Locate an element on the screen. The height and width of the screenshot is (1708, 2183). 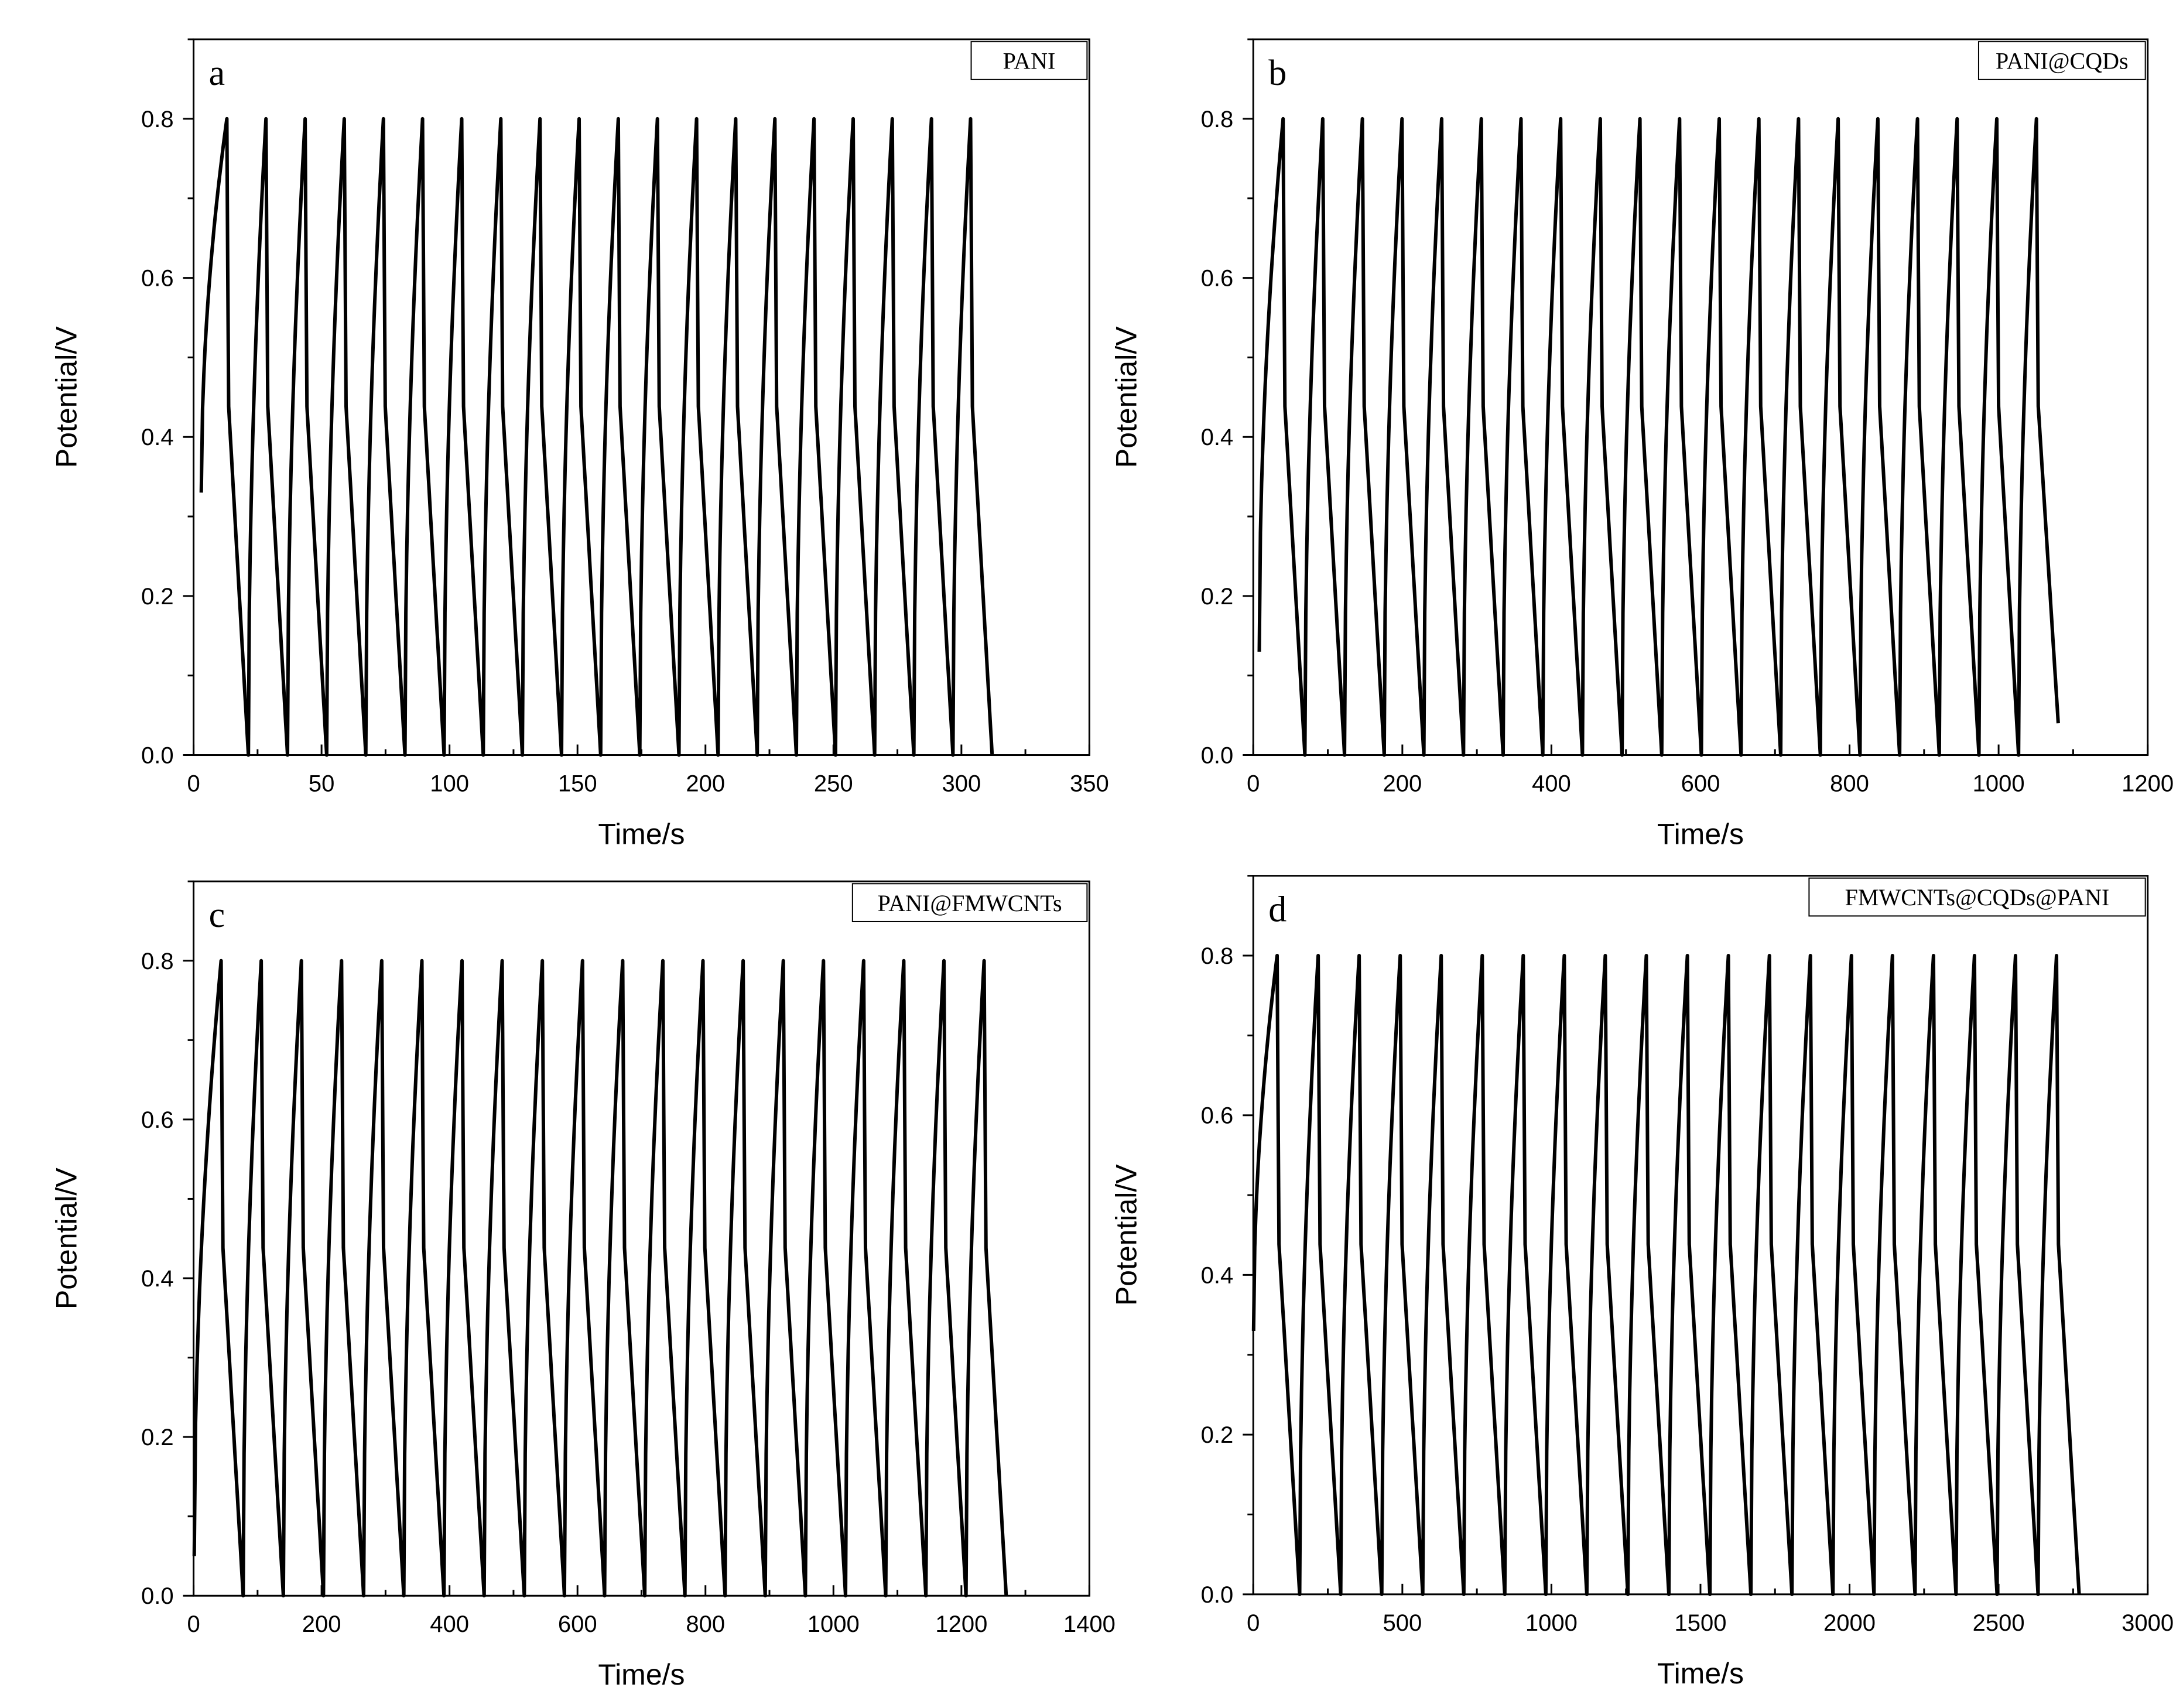
x-tick-label: 3000 is located at coordinates (2148, 1623).